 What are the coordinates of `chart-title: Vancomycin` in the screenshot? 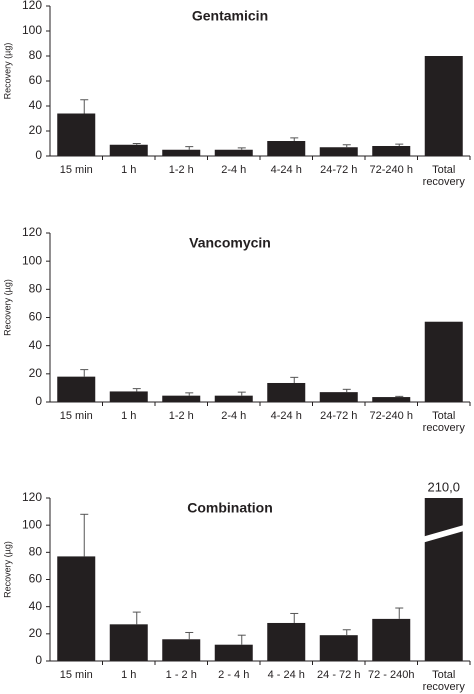 It's located at (230, 243).